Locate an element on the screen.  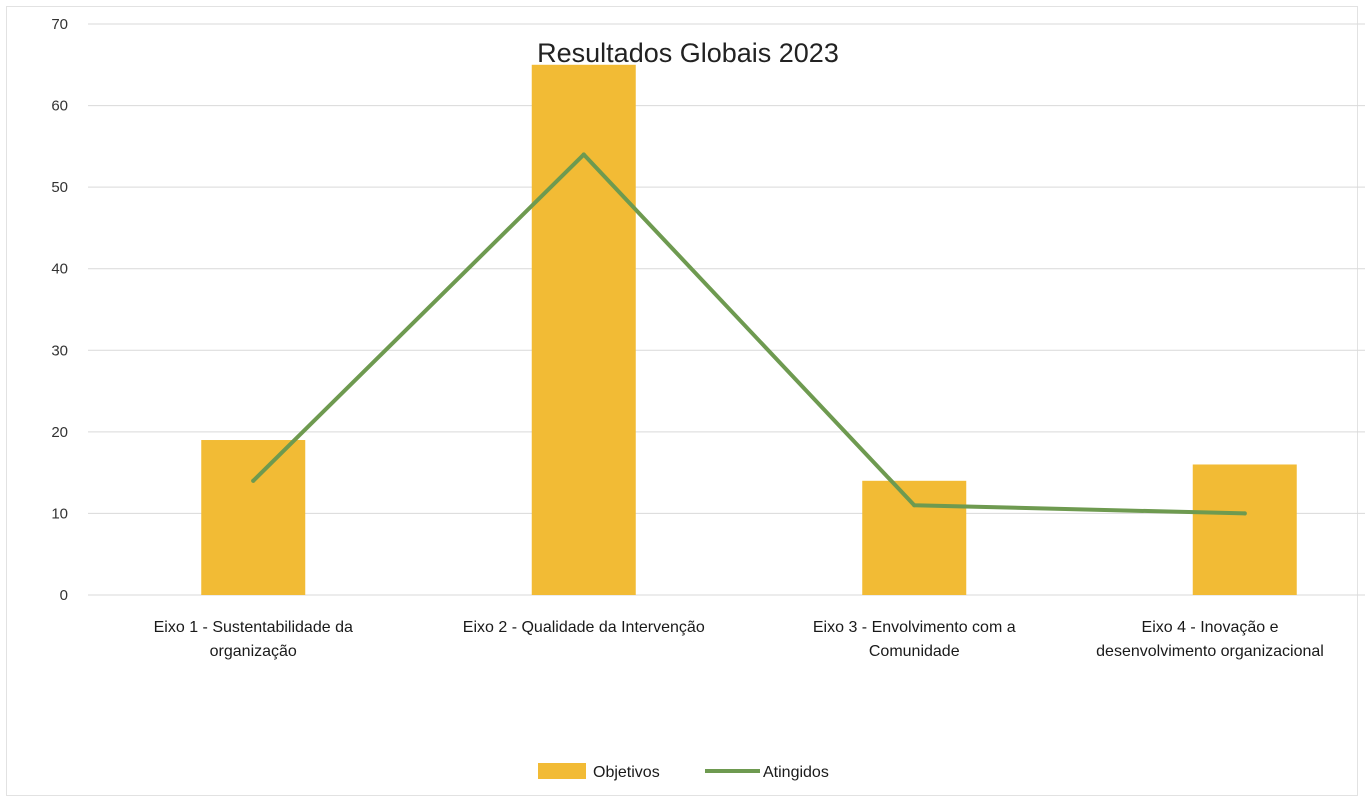
x-tick-label-line: desenvolvimento organizacional is located at coordinates (1210, 651).